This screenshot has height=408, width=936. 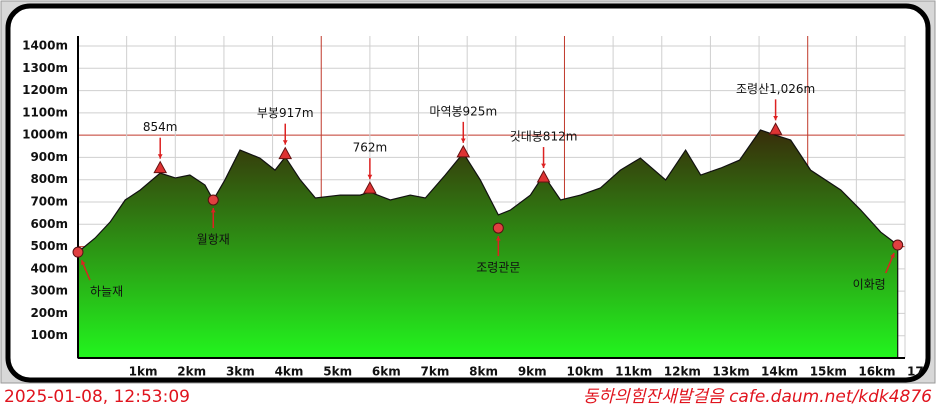 I want to click on x-tick-label: 10km, so click(x=584, y=372).